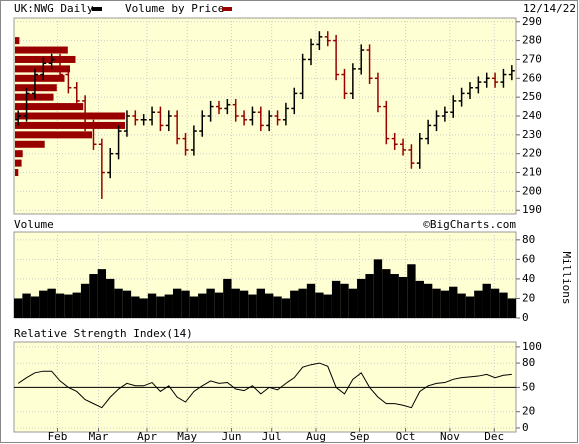 Image resolution: width=579 pixels, height=444 pixels. What do you see at coordinates (406, 436) in the screenshot?
I see `x-tick-label: Oct` at bounding box center [406, 436].